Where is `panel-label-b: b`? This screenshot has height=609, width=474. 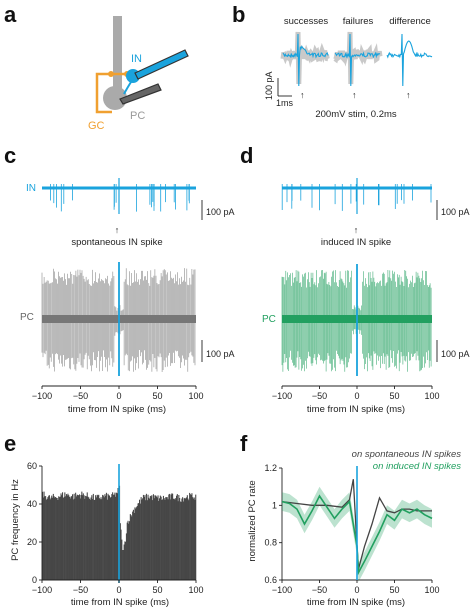 panel-label-b: b is located at coordinates (238, 14).